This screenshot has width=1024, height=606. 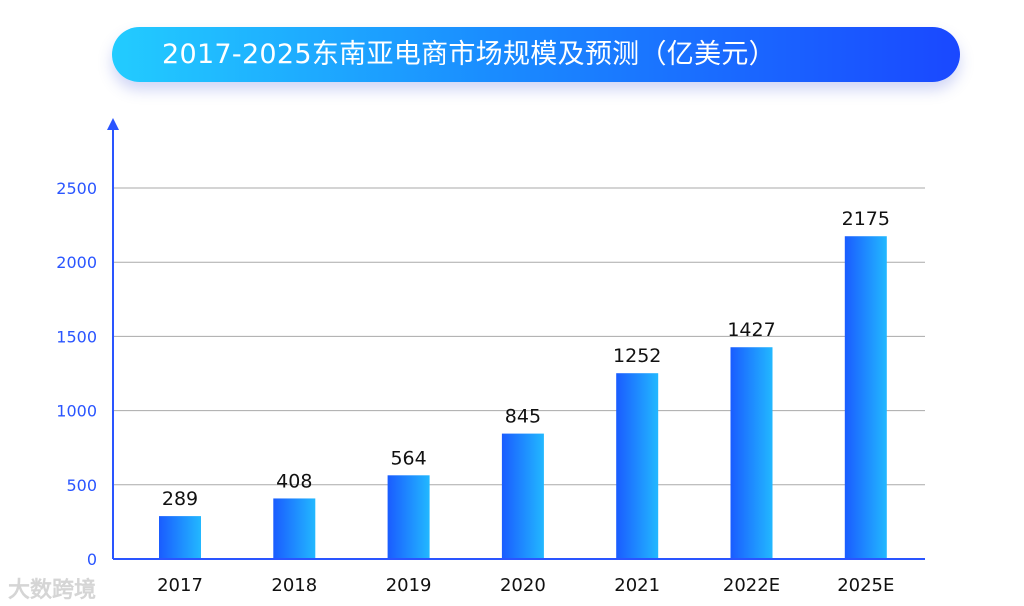 I want to click on x-tick-label: 2022E, so click(x=751, y=585).